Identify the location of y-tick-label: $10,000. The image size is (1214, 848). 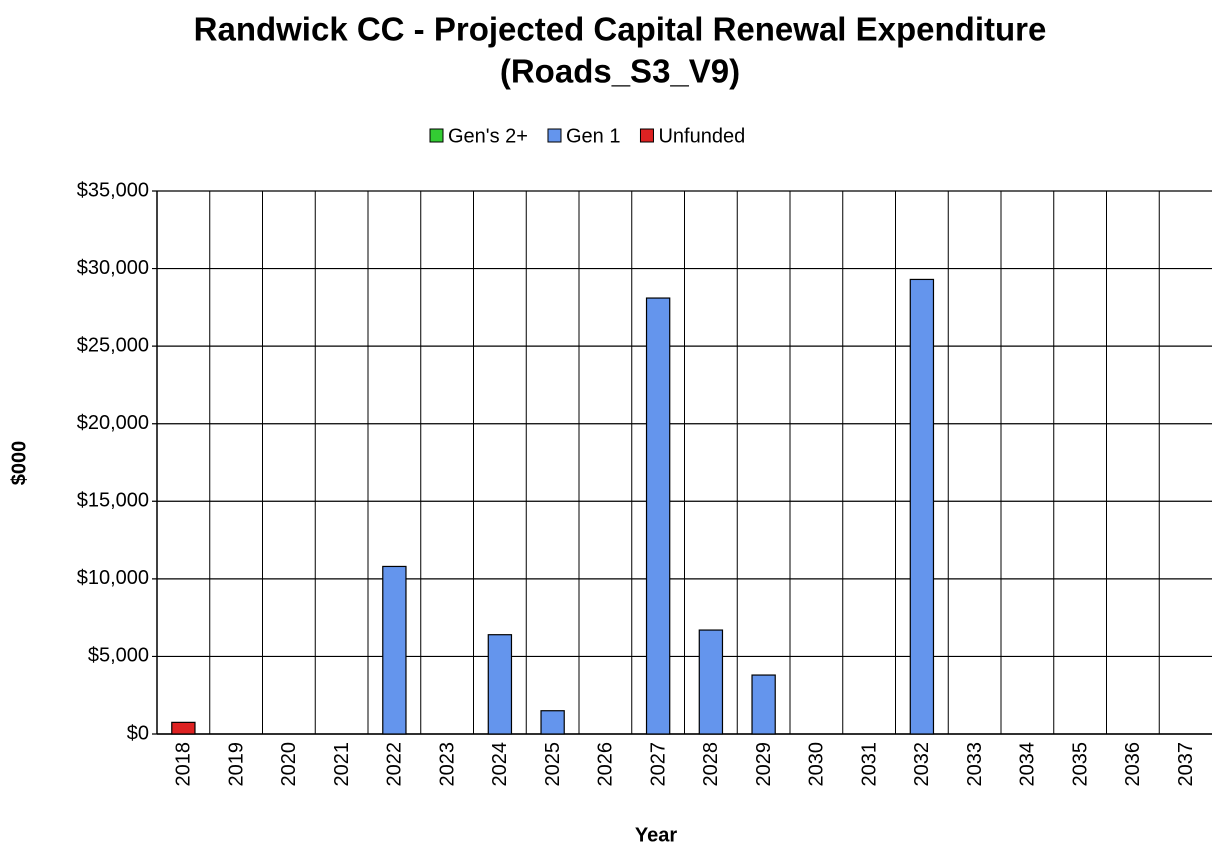
(113, 578).